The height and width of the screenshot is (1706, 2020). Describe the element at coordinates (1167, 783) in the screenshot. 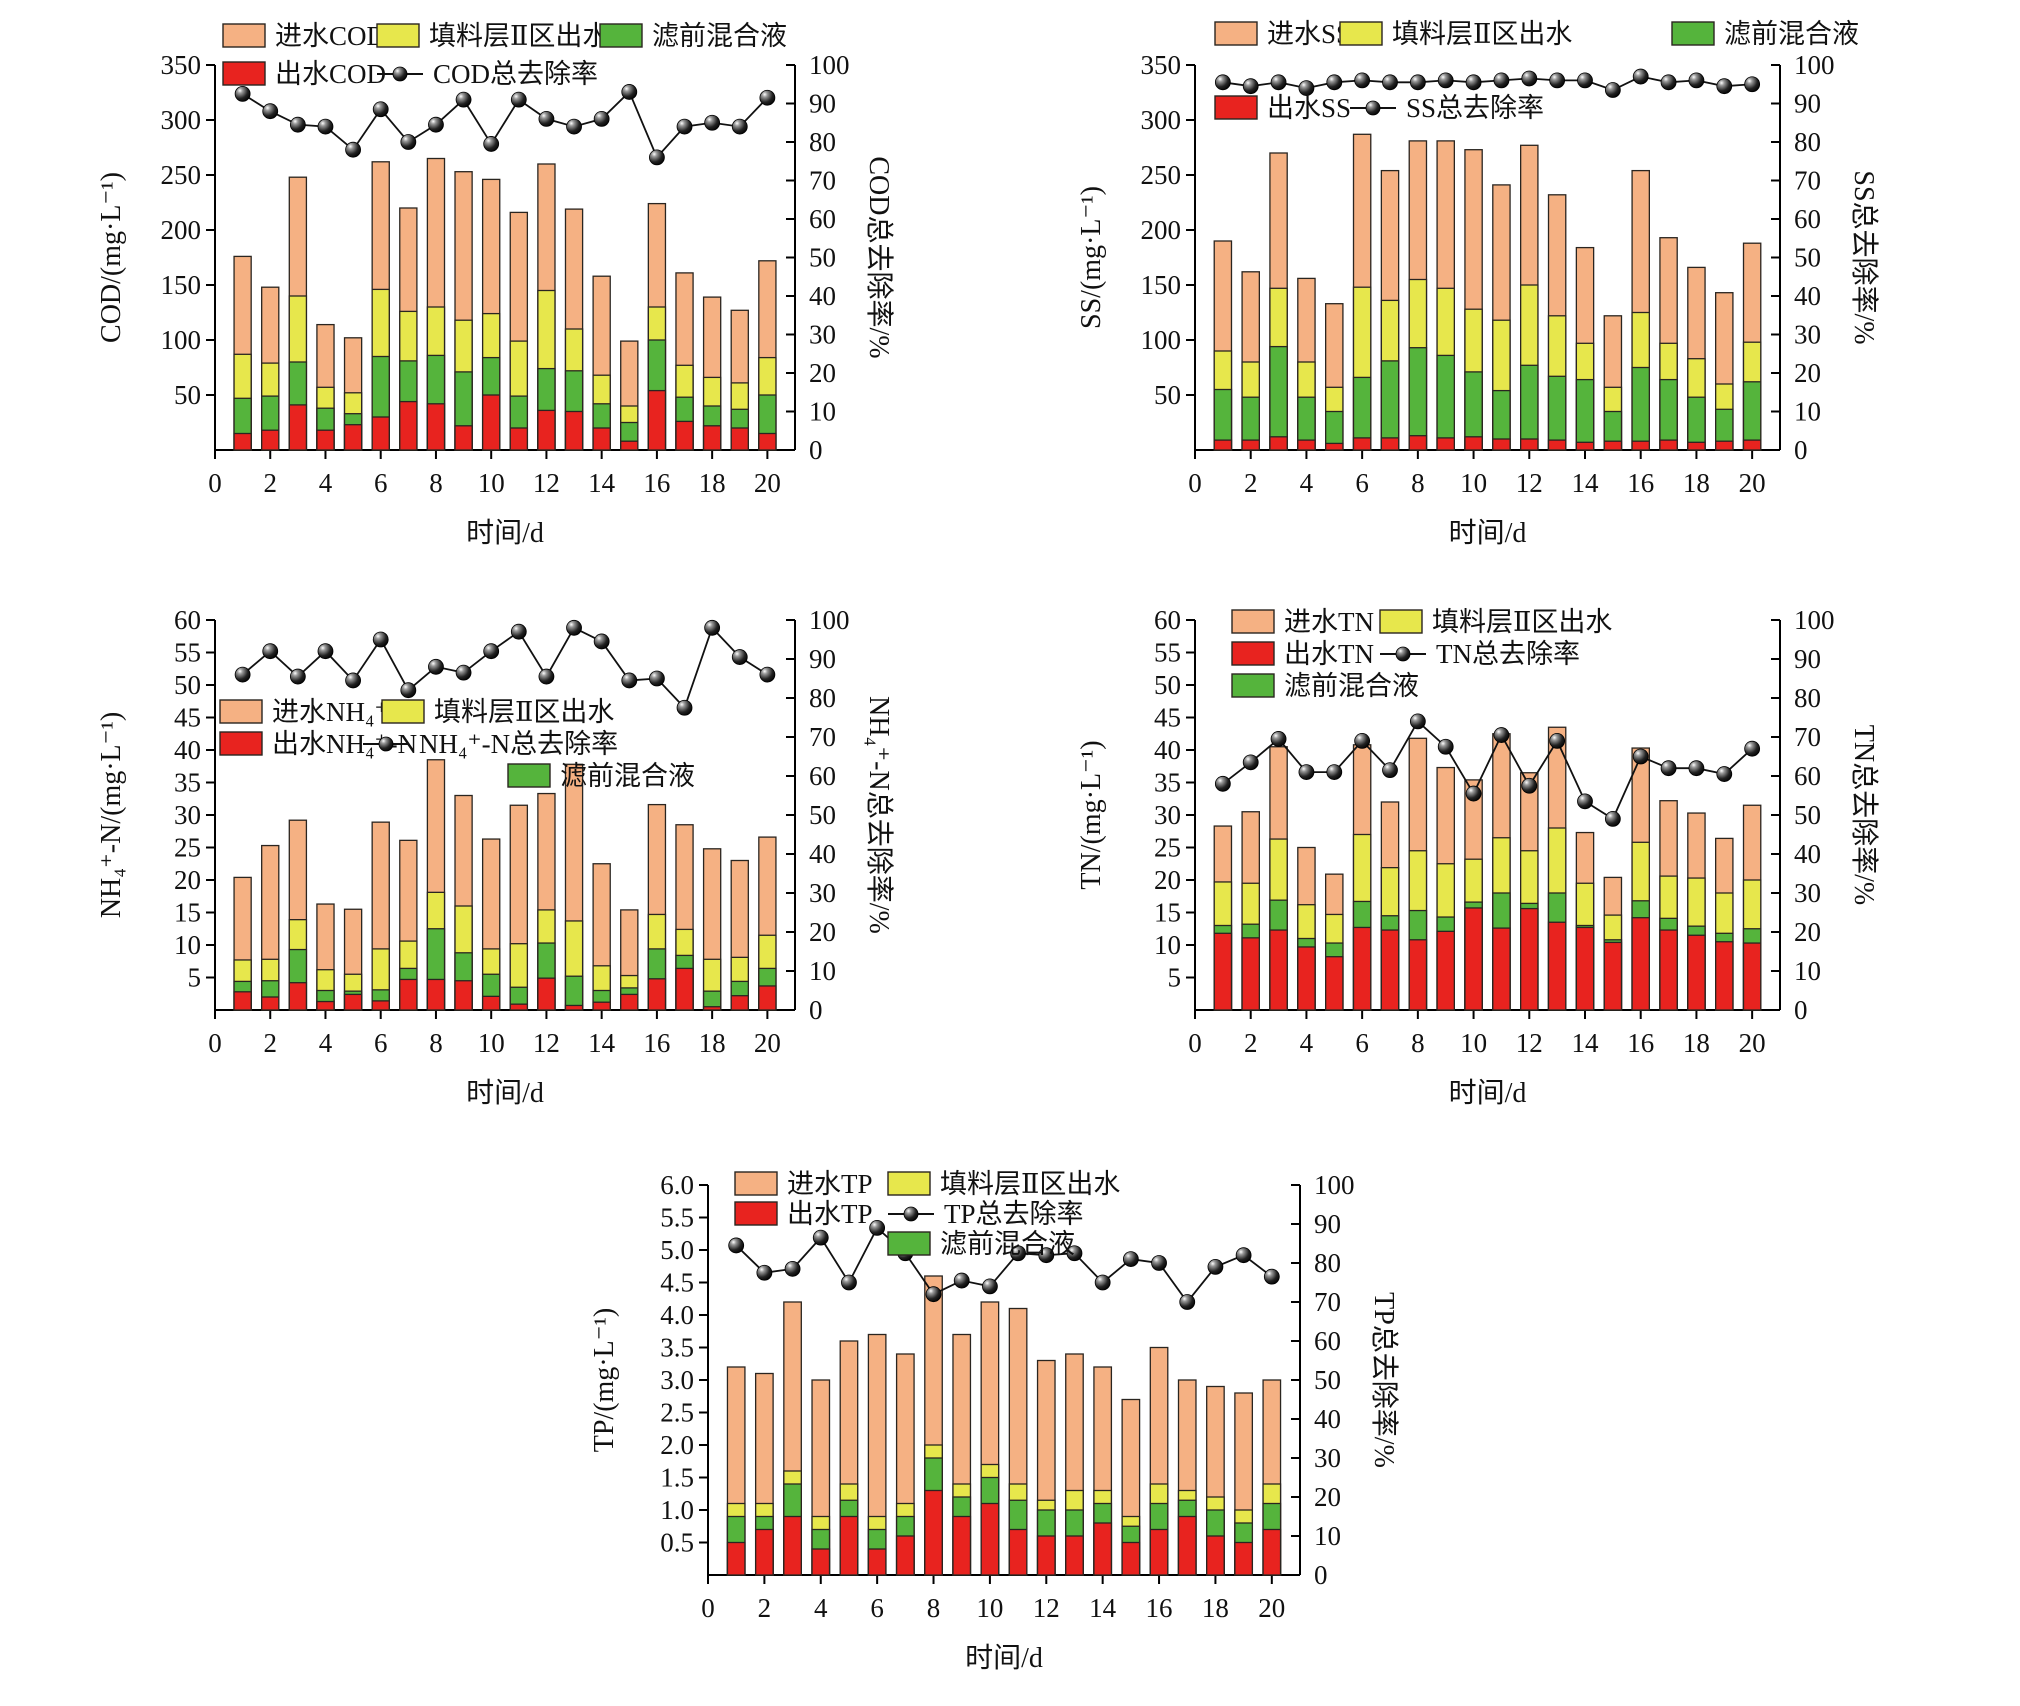

I see `tn-y-tick-label: 35` at that location.